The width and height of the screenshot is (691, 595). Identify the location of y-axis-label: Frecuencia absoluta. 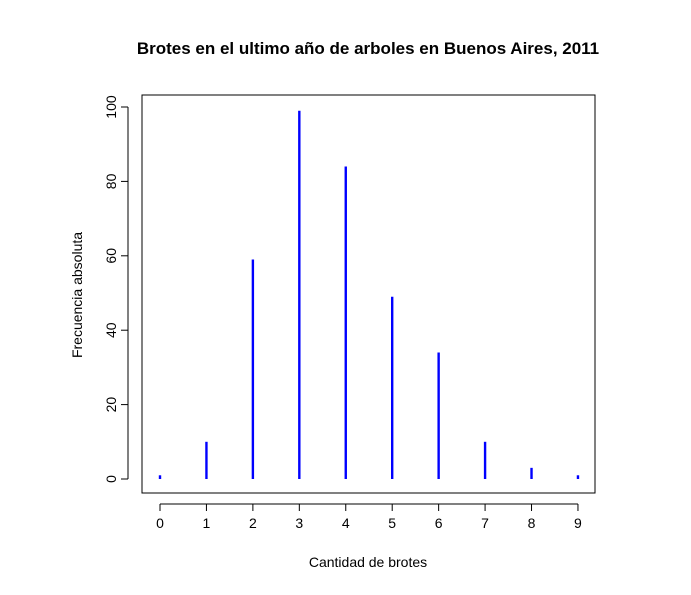
(77, 295).